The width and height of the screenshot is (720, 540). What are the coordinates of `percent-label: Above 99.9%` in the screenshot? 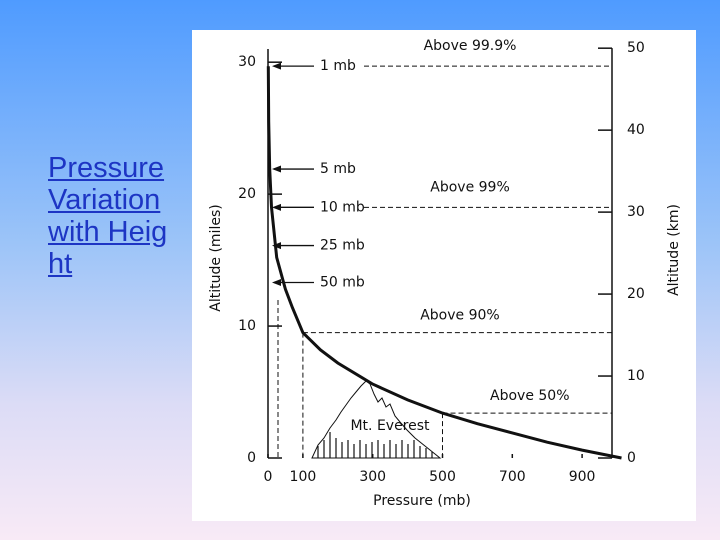 It's located at (470, 46).